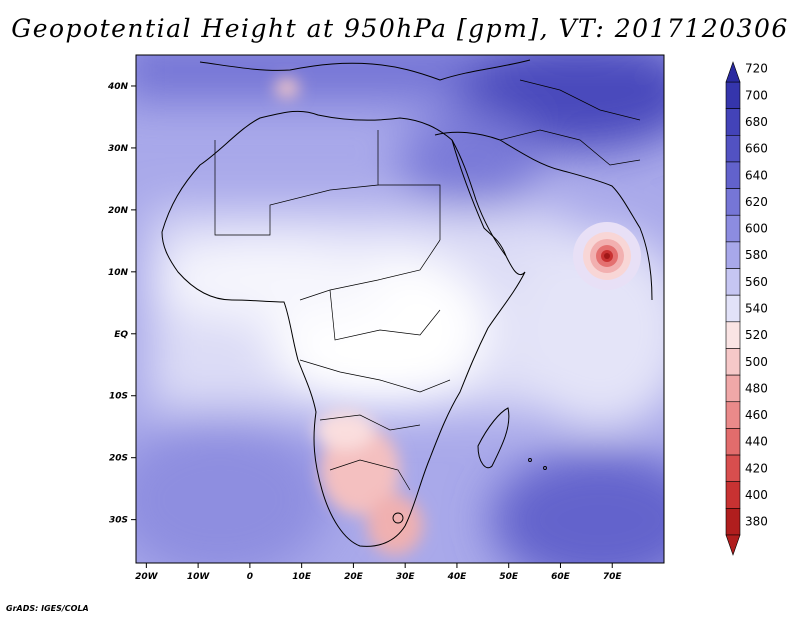  Describe the element at coordinates (118, 459) in the screenshot. I see `y-tick-label: 20S` at that location.